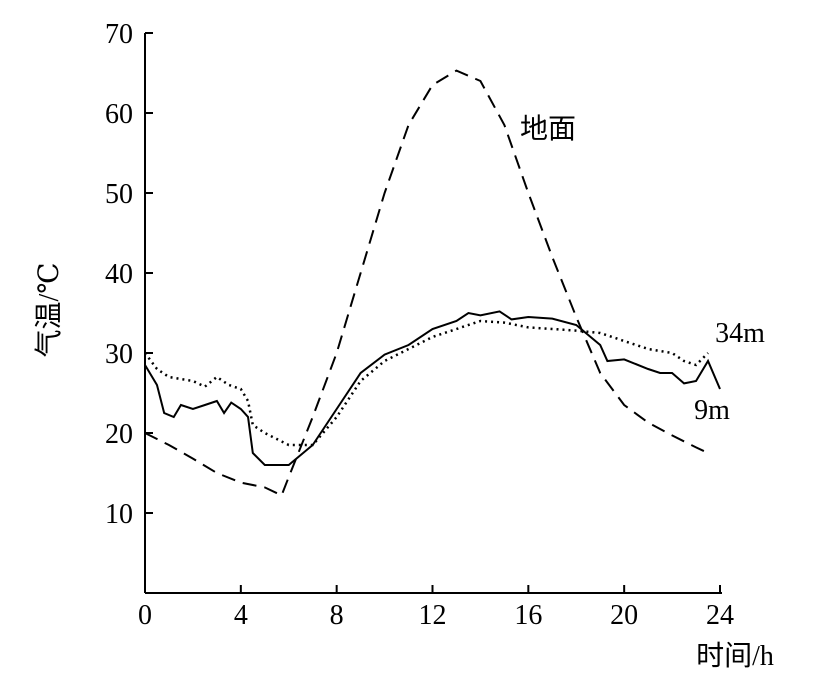 The height and width of the screenshot is (685, 826). I want to click on x-tick-label: 12, so click(433, 615).